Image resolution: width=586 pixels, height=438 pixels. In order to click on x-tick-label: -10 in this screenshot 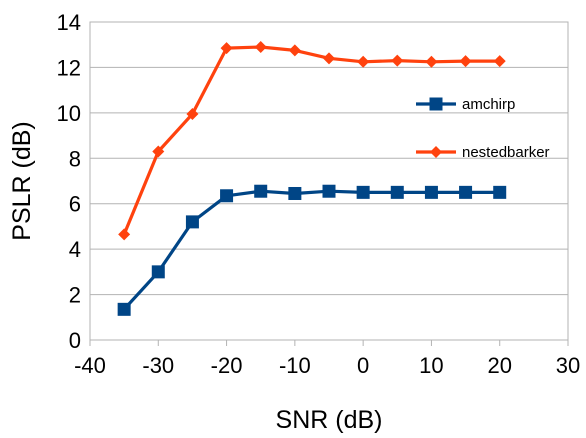, I will do `click(295, 365)`.